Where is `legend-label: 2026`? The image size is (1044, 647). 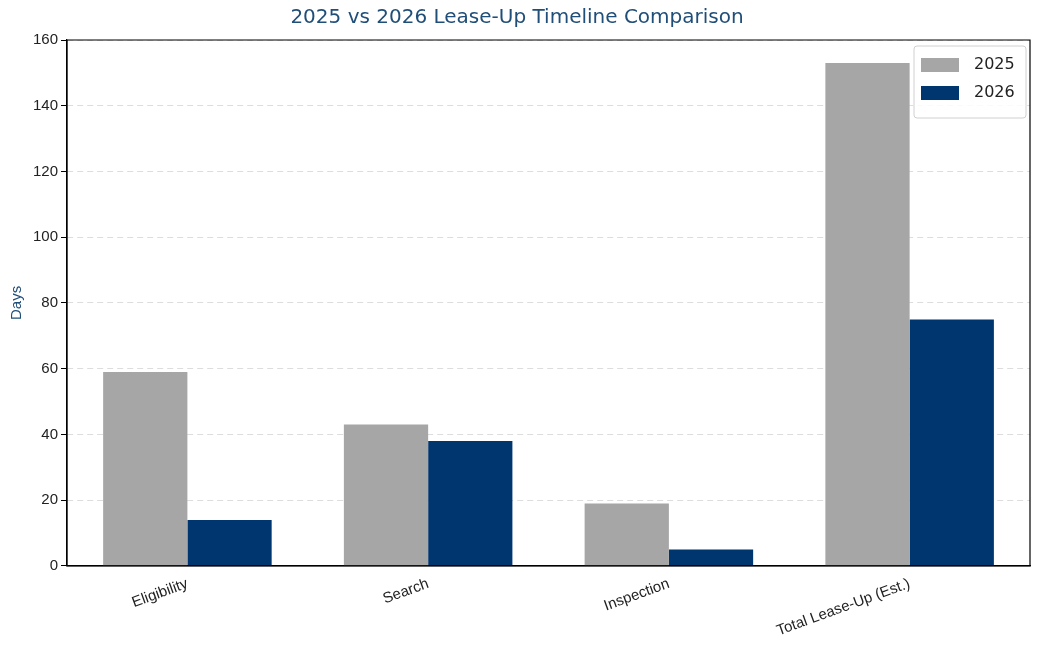
legend-label: 2026 is located at coordinates (994, 92).